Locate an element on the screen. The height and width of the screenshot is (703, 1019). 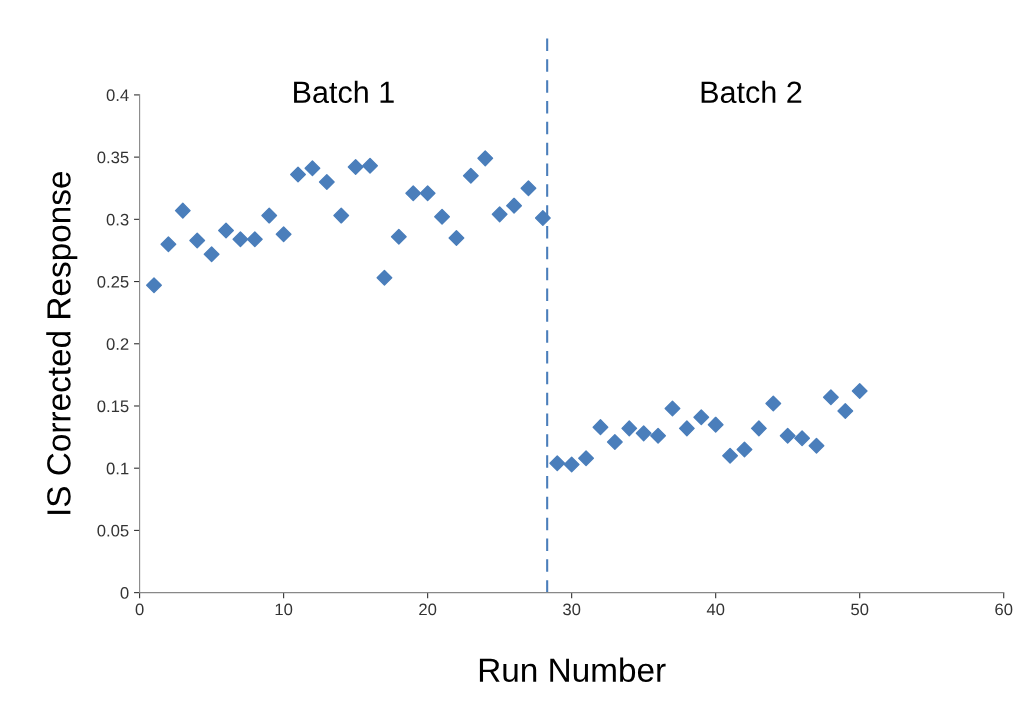
x-tick-label: 60 is located at coordinates (1004, 609).